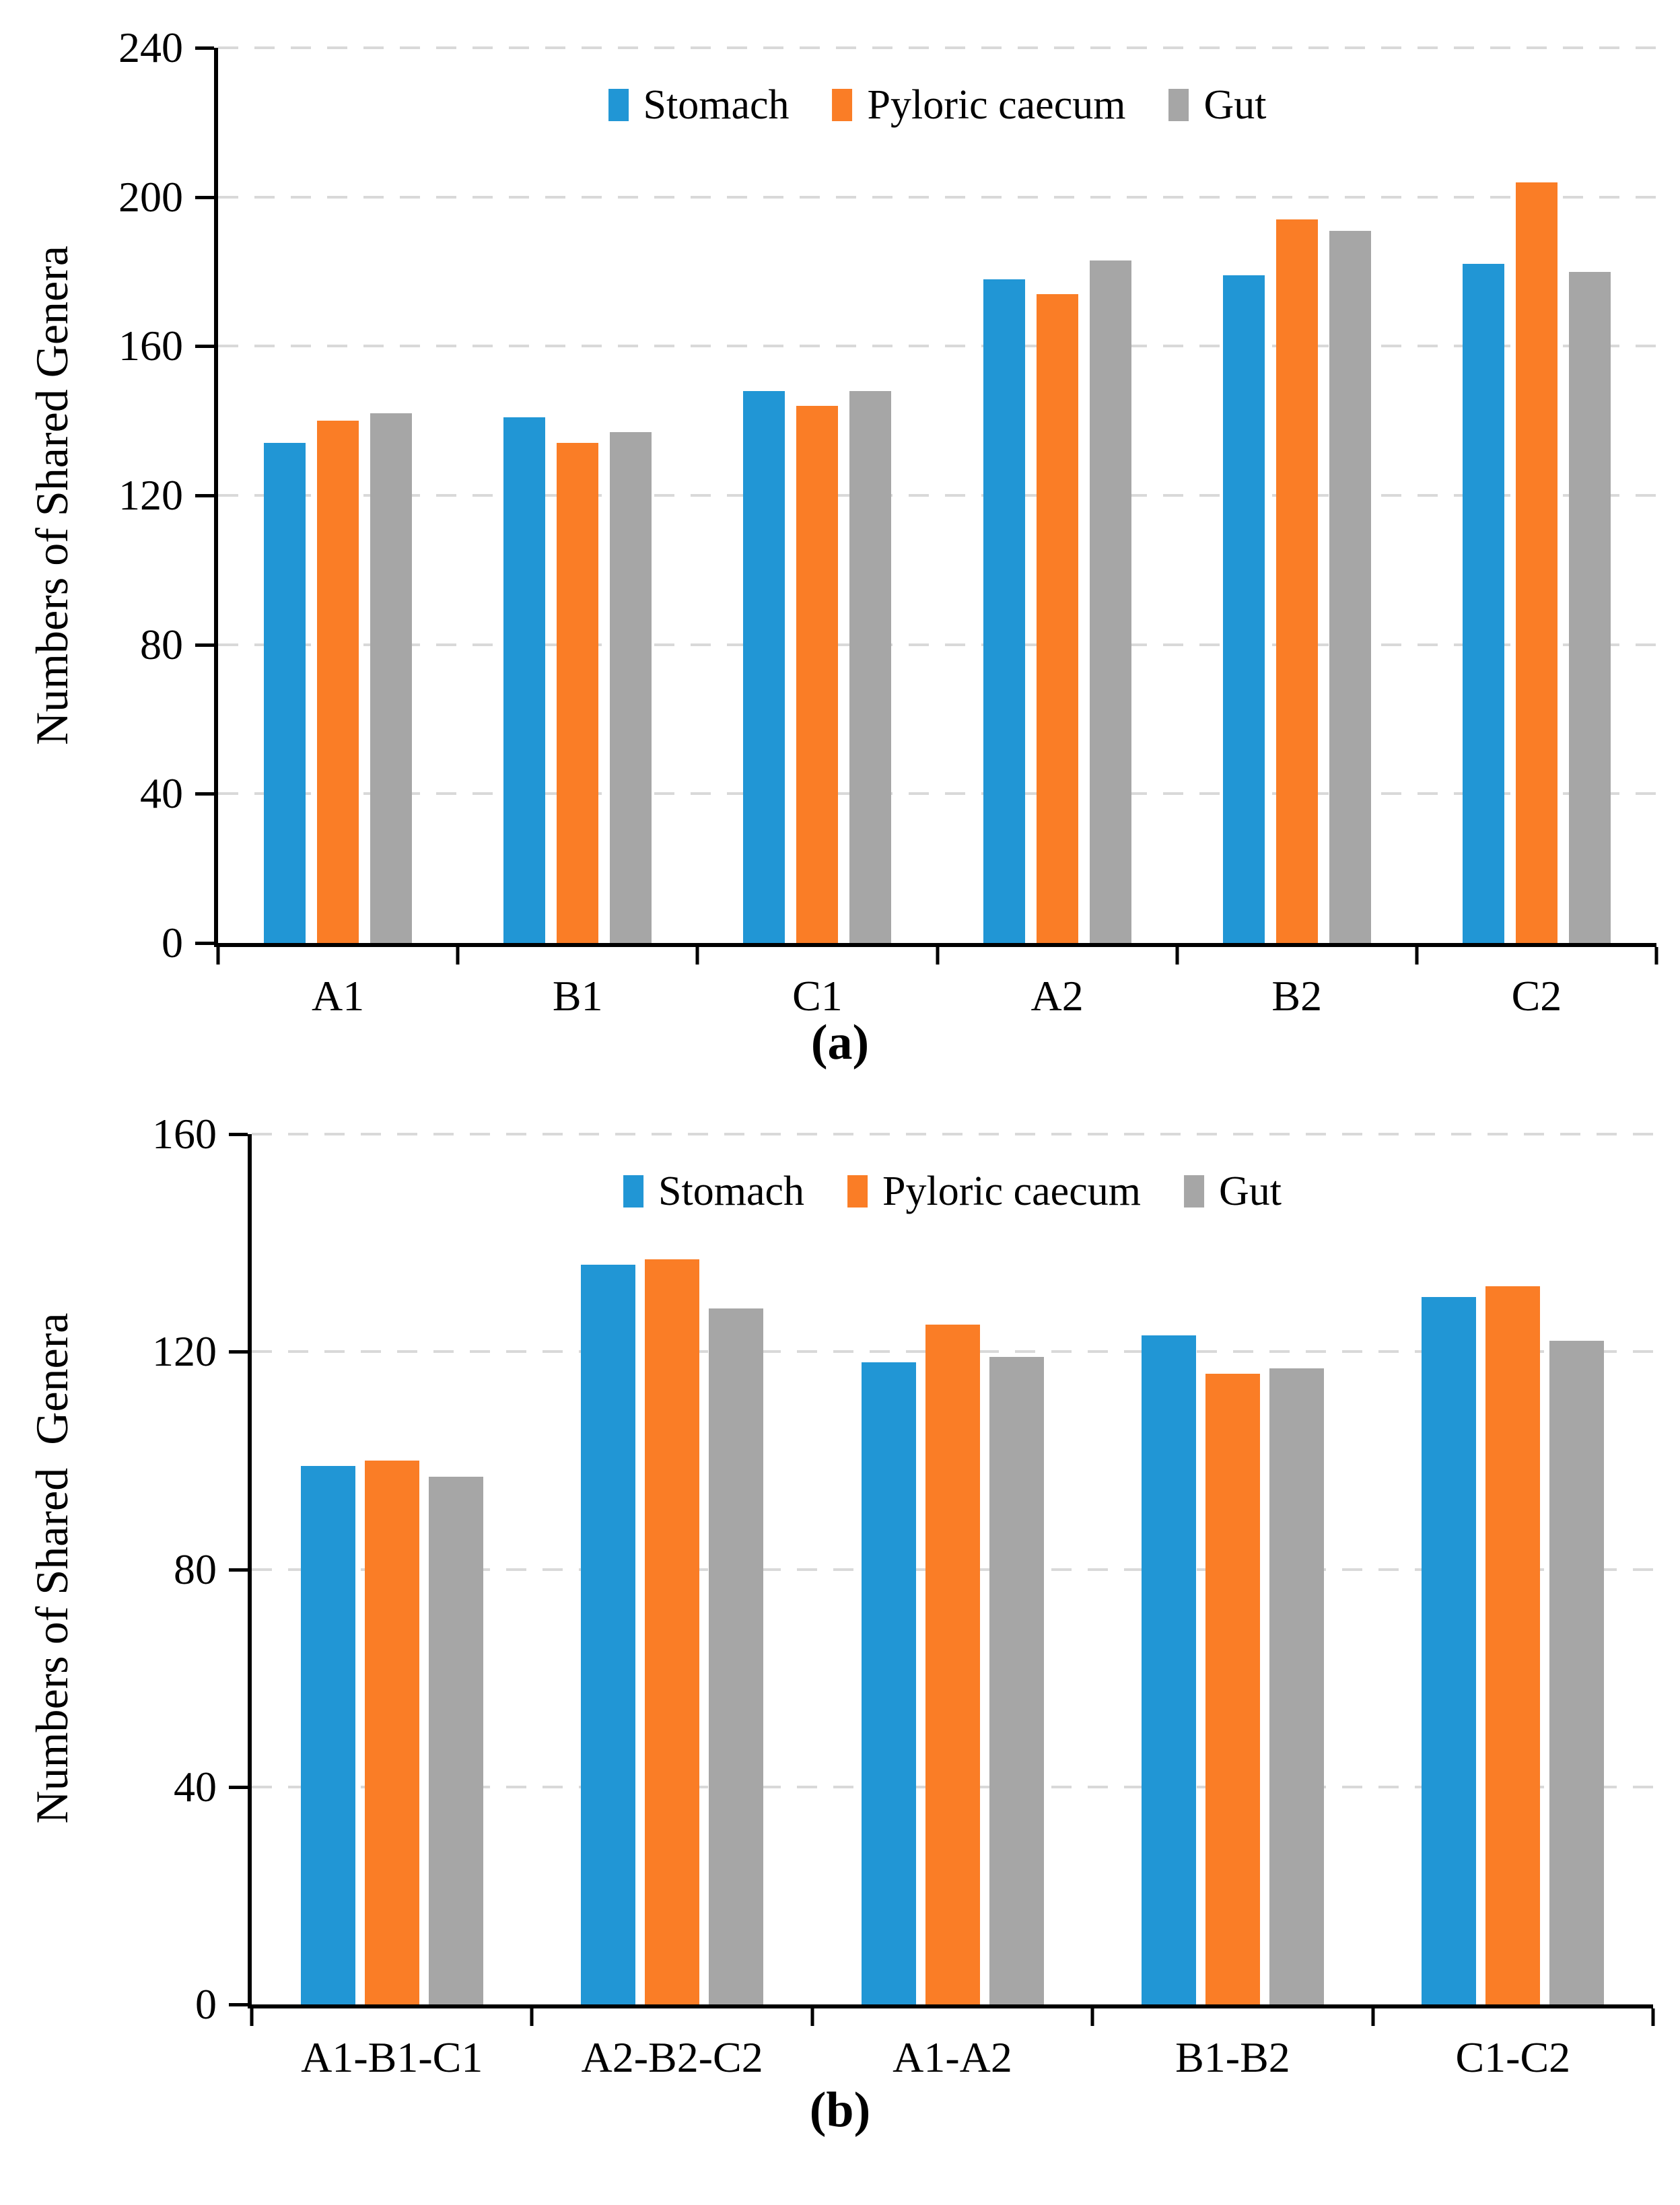 The height and width of the screenshot is (2205, 1680). Describe the element at coordinates (1243, 609) in the screenshot. I see `bar-B2-stomach` at that location.